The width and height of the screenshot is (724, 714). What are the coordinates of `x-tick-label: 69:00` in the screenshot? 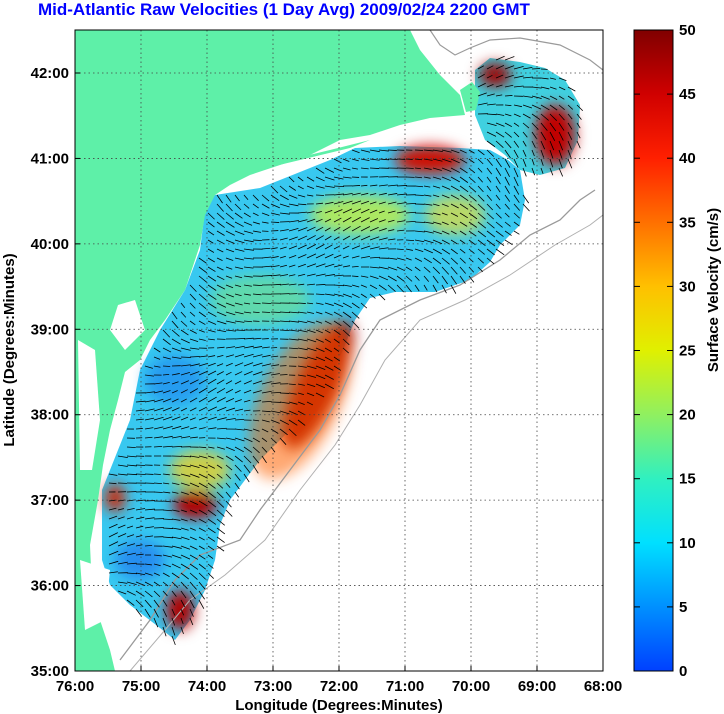 It's located at (537, 686).